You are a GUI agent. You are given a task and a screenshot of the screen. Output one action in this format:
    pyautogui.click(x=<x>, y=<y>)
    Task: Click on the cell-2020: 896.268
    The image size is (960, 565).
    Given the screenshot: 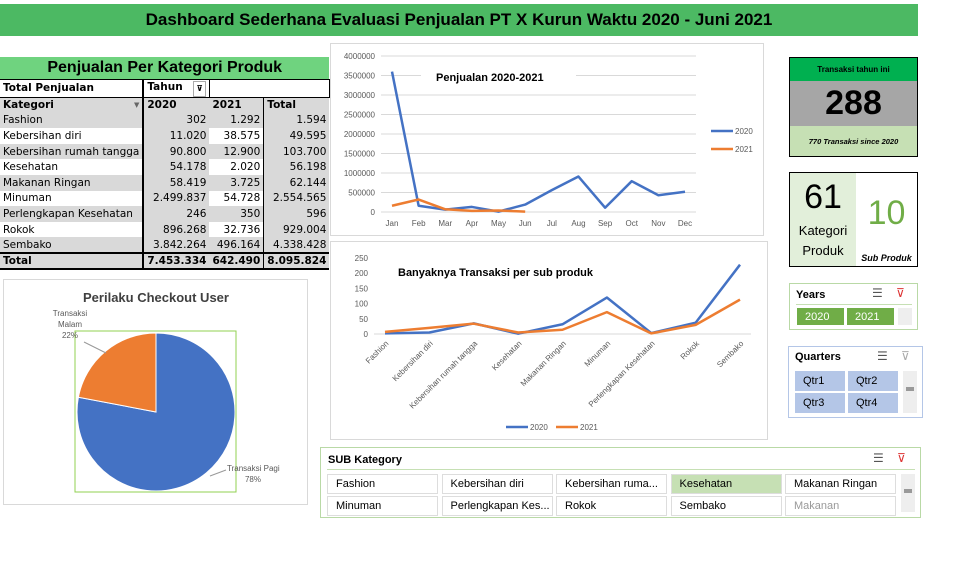 What is the action you would take?
    pyautogui.click(x=176, y=229)
    